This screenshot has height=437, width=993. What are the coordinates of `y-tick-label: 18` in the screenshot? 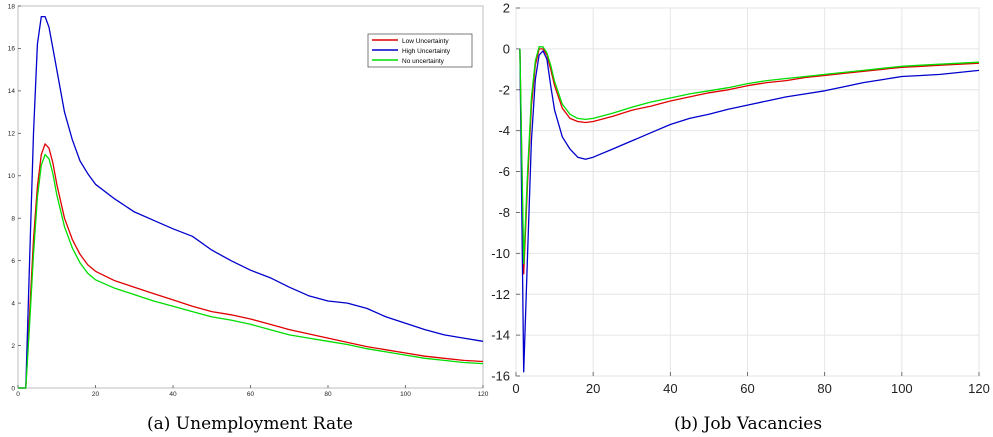 It's located at (12, 6).